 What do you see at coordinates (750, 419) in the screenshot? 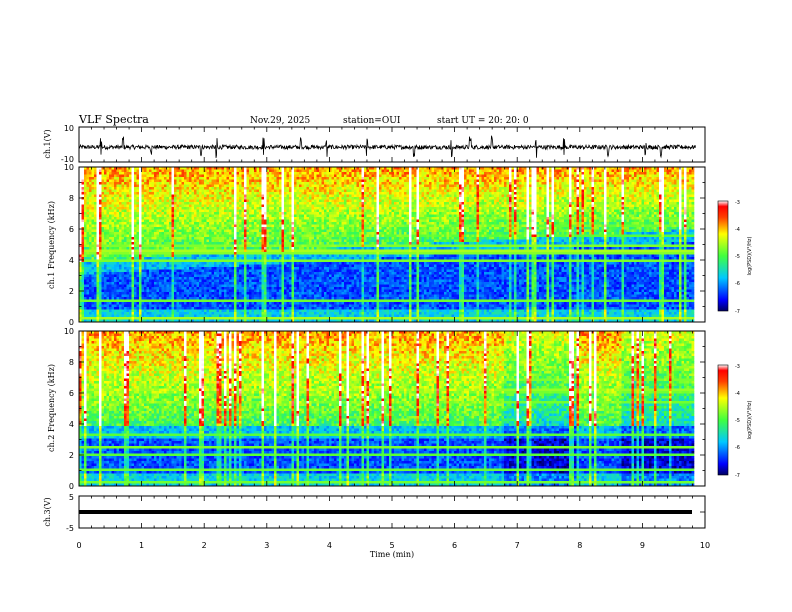
I see `ch2-colorbar-label: log(PSD)(V²/Hz)` at bounding box center [750, 419].